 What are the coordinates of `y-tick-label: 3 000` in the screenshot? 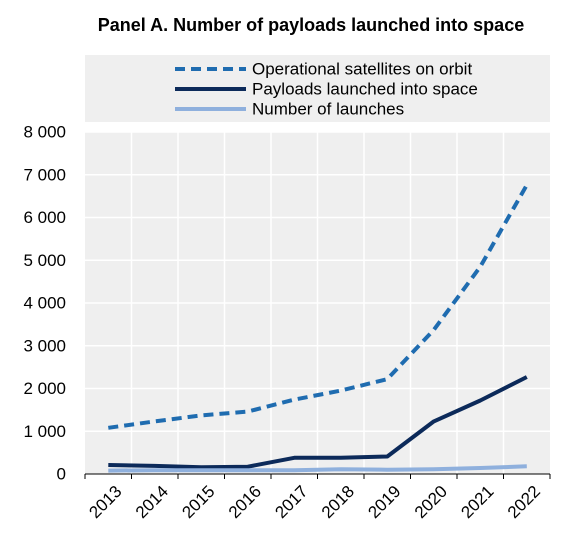 It's located at (44, 345).